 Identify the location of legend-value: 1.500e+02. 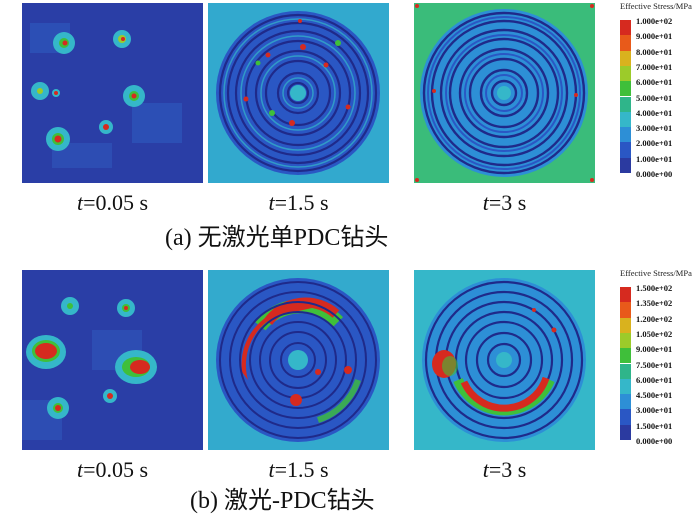
(654, 288).